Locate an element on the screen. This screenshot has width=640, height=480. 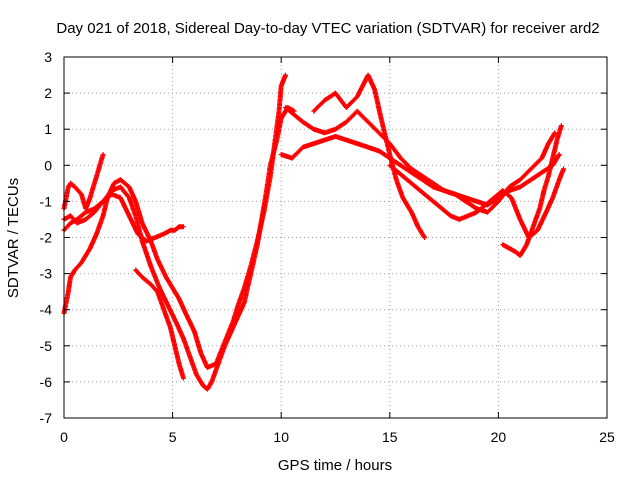
y-tick-label: -7 is located at coordinates (46, 418).